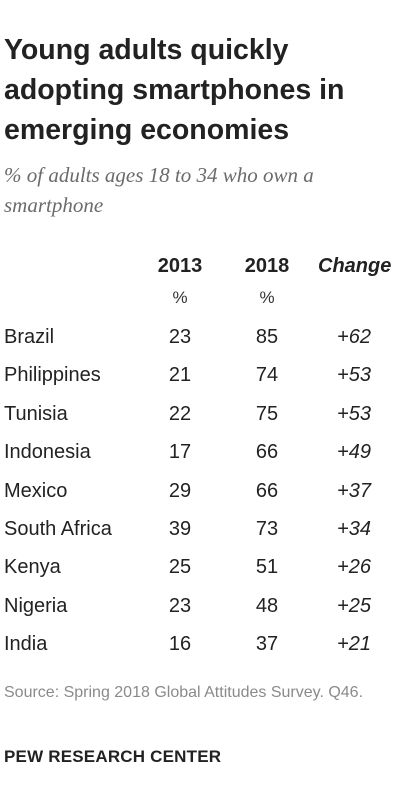 The image size is (400, 806). What do you see at coordinates (267, 337) in the screenshot?
I see `value-2018: 85` at bounding box center [267, 337].